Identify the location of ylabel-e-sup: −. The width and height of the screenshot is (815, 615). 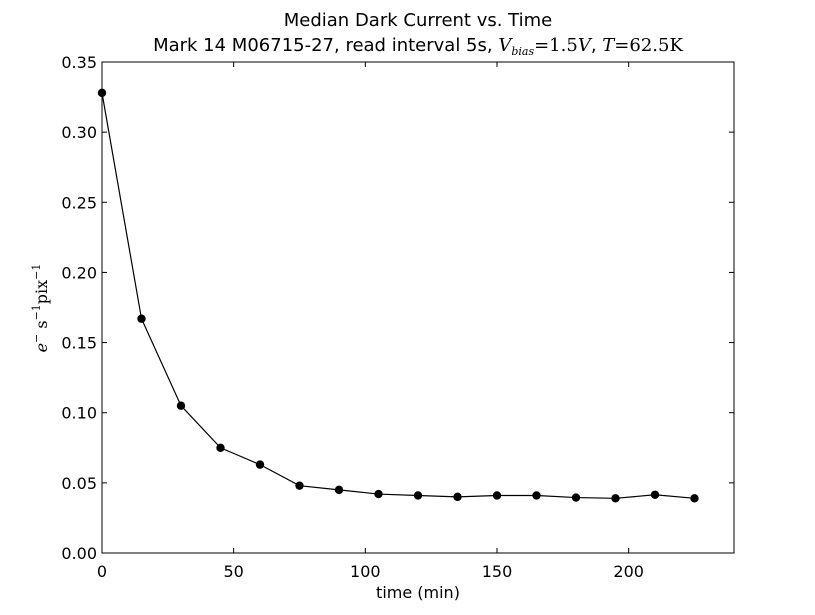
(36, 338).